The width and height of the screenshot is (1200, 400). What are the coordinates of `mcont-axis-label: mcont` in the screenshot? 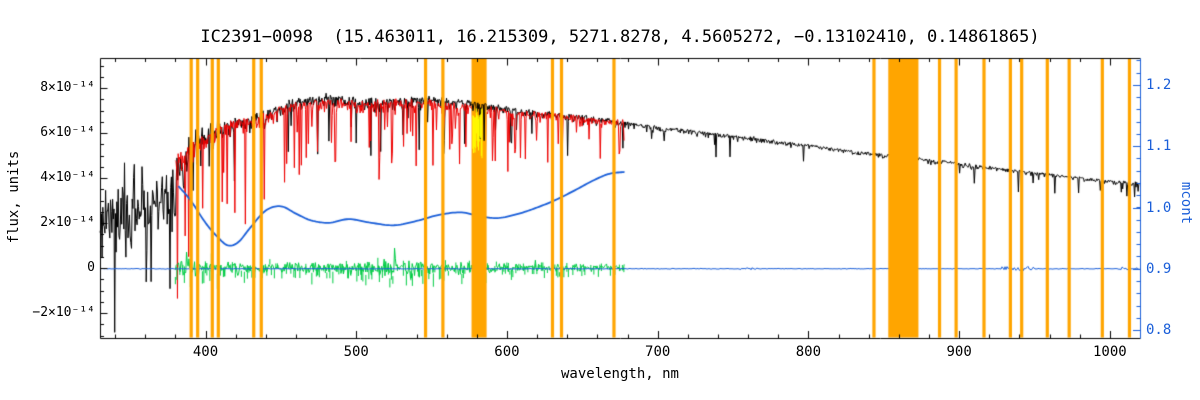 It's located at (1186, 203).